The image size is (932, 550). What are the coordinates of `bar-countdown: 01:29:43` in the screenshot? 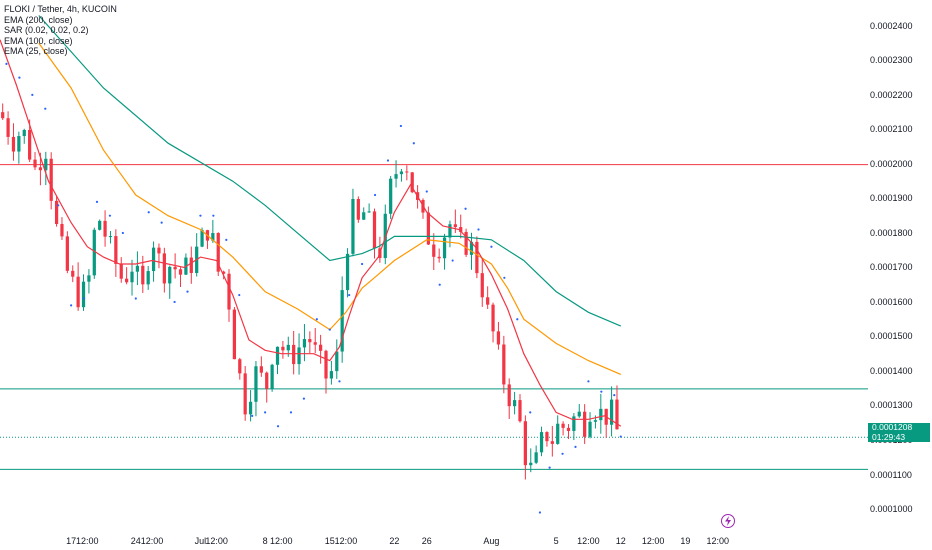 It's located at (889, 436).